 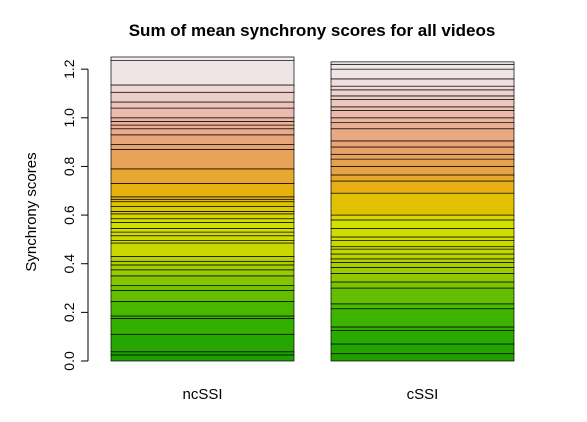 What do you see at coordinates (202, 394) in the screenshot?
I see `x-category-label: ncSSI` at bounding box center [202, 394].